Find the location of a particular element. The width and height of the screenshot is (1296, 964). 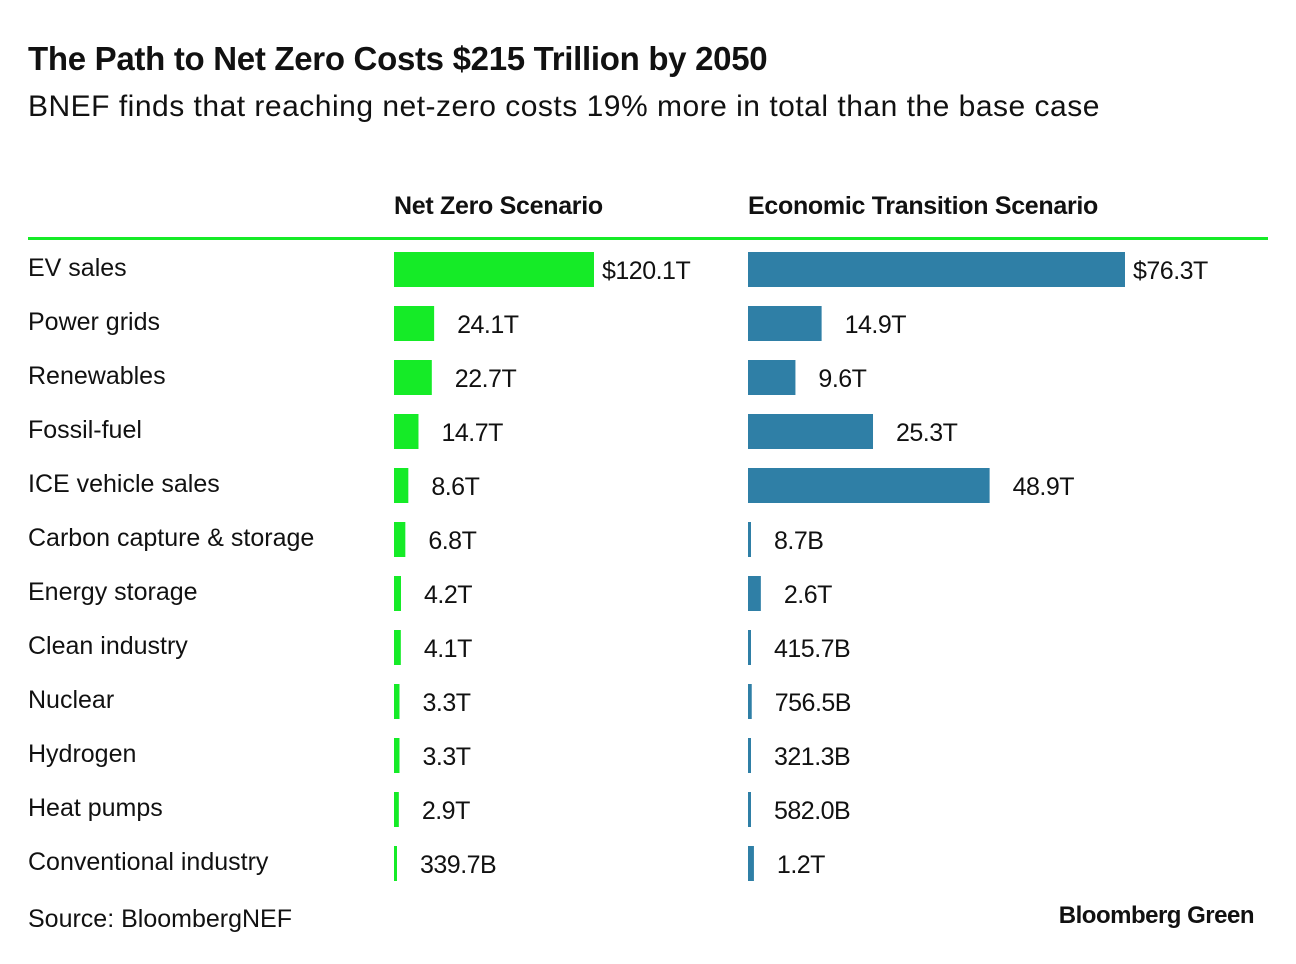

economic-transition-value-carbon-capture-storage: 8.7B is located at coordinates (798, 541).